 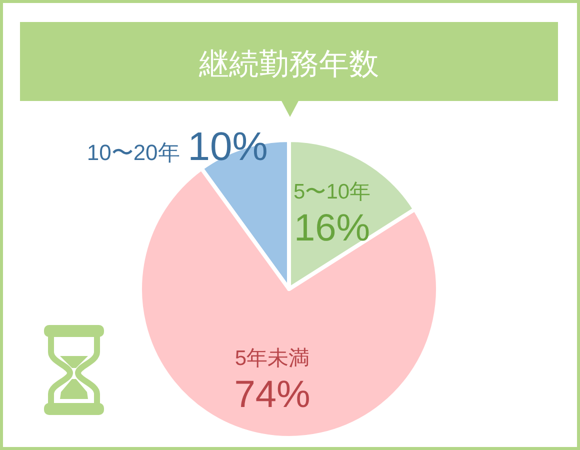 What do you see at coordinates (288, 64) in the screenshot?
I see `chart-title: 継続勤務年数` at bounding box center [288, 64].